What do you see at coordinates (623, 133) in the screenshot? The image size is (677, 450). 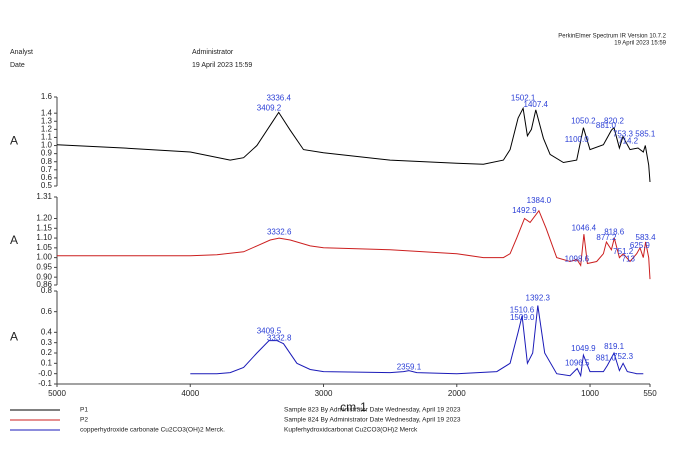 I see `peak-label: 753.3` at bounding box center [623, 133].